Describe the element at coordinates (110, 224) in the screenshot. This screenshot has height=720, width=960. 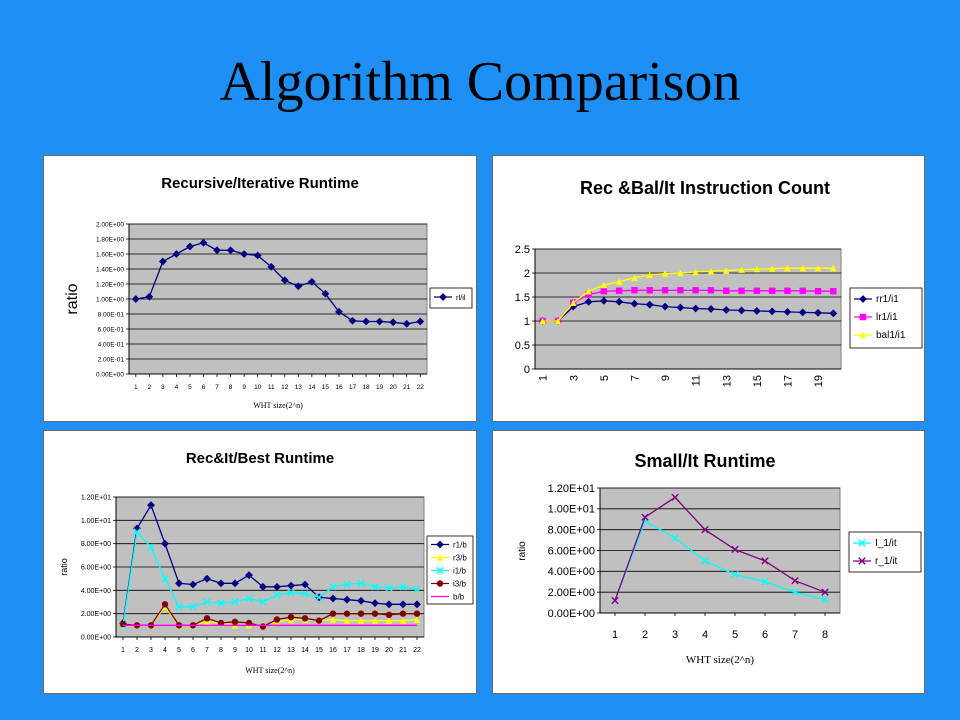
I see `y-tick-label: 2.00E+00` at that location.